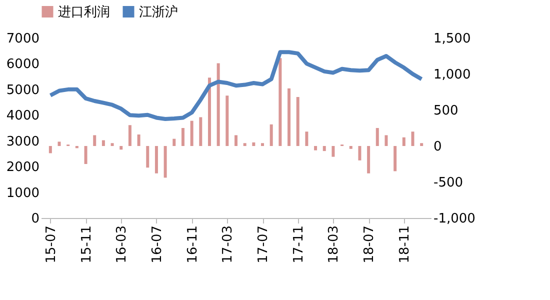 This screenshot has height=300, width=550. Describe the element at coordinates (51, 245) in the screenshot. I see `x-tick-label: 15-07` at that location.